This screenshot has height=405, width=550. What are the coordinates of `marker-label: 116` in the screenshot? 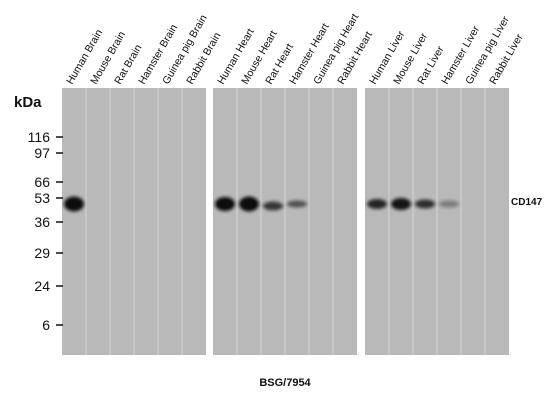 It's located at (39, 137).